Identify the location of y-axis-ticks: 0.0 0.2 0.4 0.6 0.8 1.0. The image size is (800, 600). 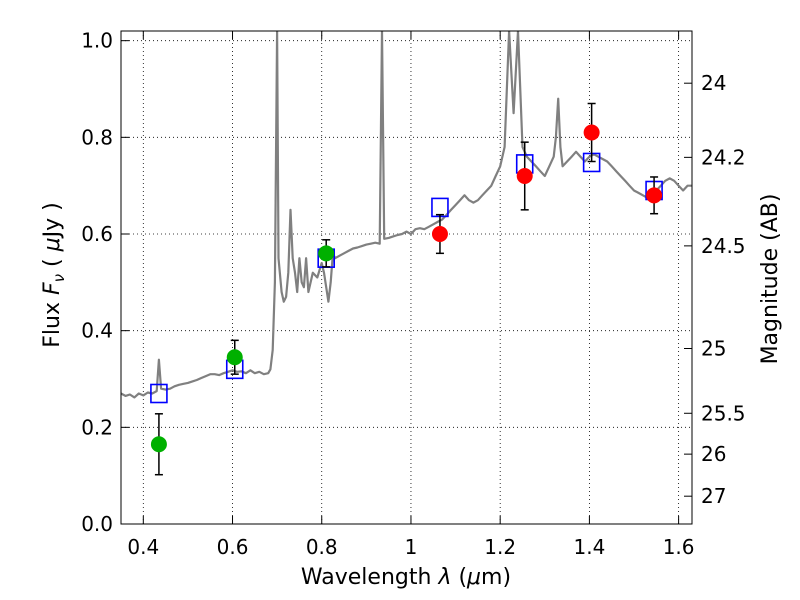
(105, 282).